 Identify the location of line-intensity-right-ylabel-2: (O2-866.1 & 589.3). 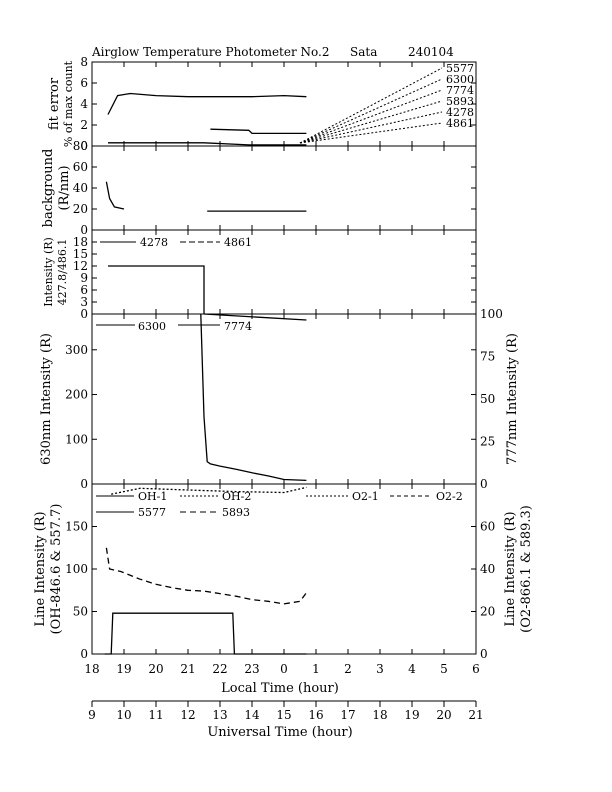
(526, 569).